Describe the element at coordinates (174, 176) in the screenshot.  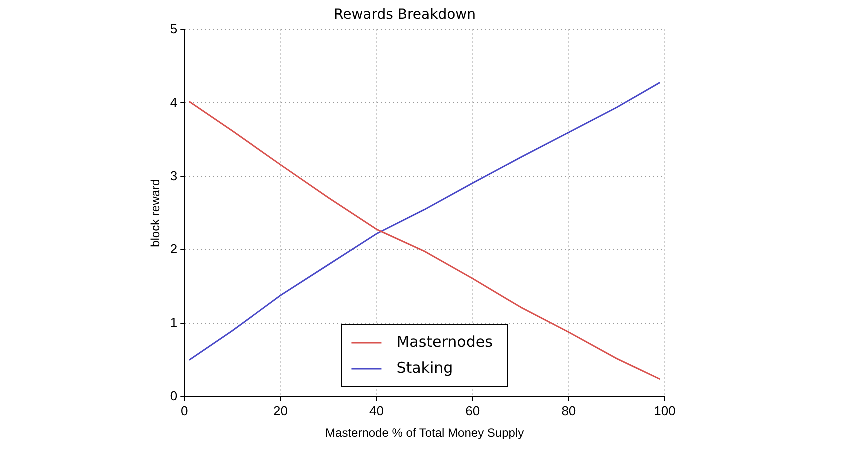
I see `y-tick-label: 3` at that location.